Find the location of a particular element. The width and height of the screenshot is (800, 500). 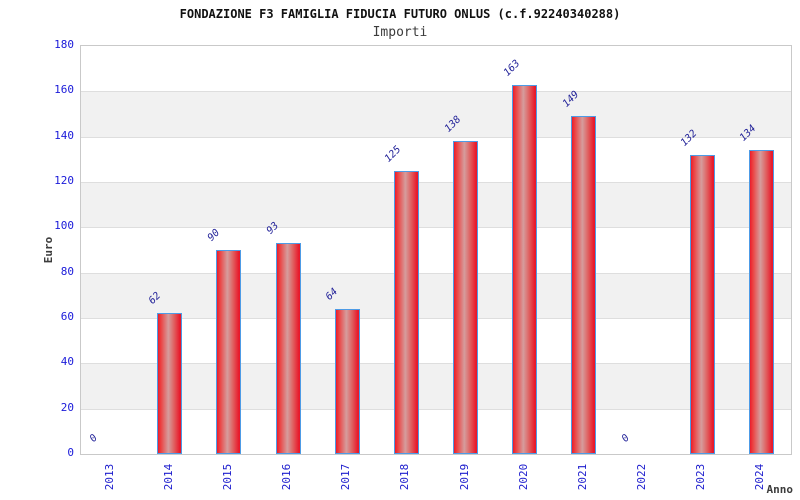

chart-subtitle: Importi is located at coordinates (400, 32).